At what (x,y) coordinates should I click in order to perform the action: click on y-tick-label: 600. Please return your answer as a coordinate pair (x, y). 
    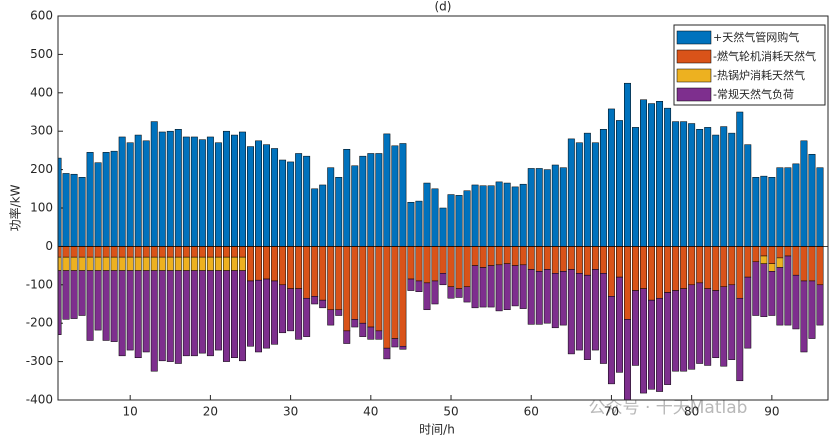
    Looking at the image, I should click on (41, 16).